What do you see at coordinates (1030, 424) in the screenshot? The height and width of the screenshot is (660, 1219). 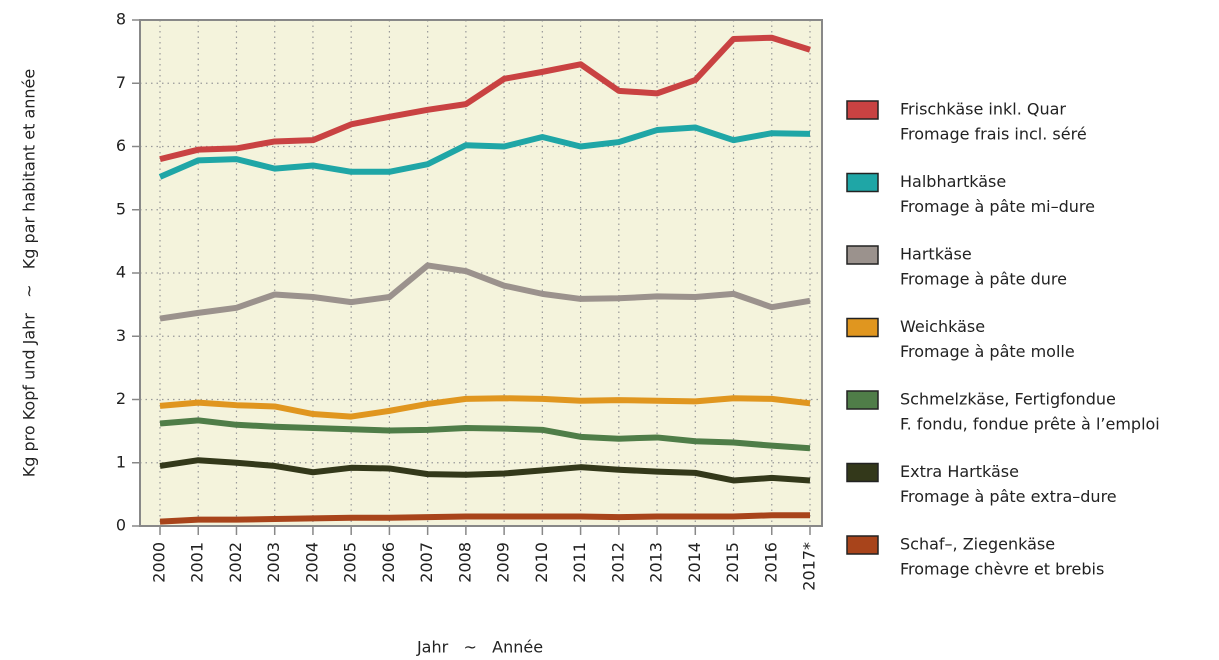 I see `legend-label: F. fondu, fondue prête à l’emploi` at bounding box center [1030, 424].